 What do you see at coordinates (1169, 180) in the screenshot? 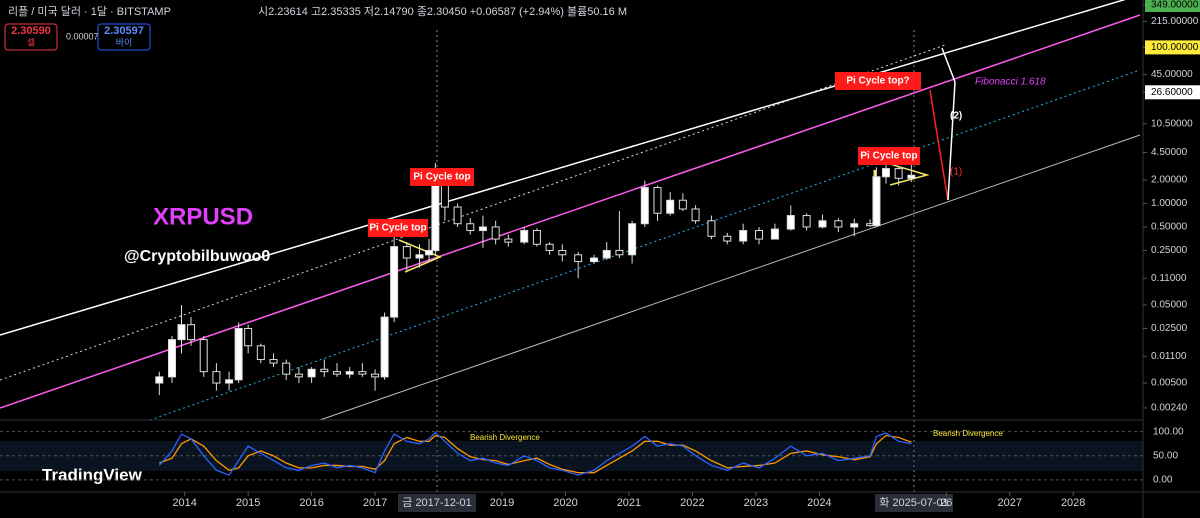
I see `y-tick-label: 2.00000` at bounding box center [1169, 180].